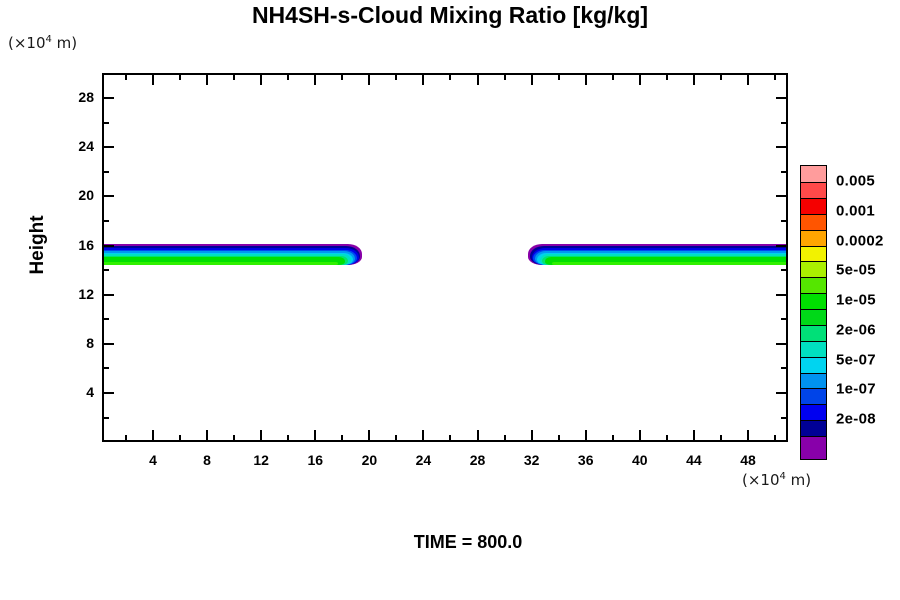  I want to click on x-tick-label: 48, so click(748, 460).